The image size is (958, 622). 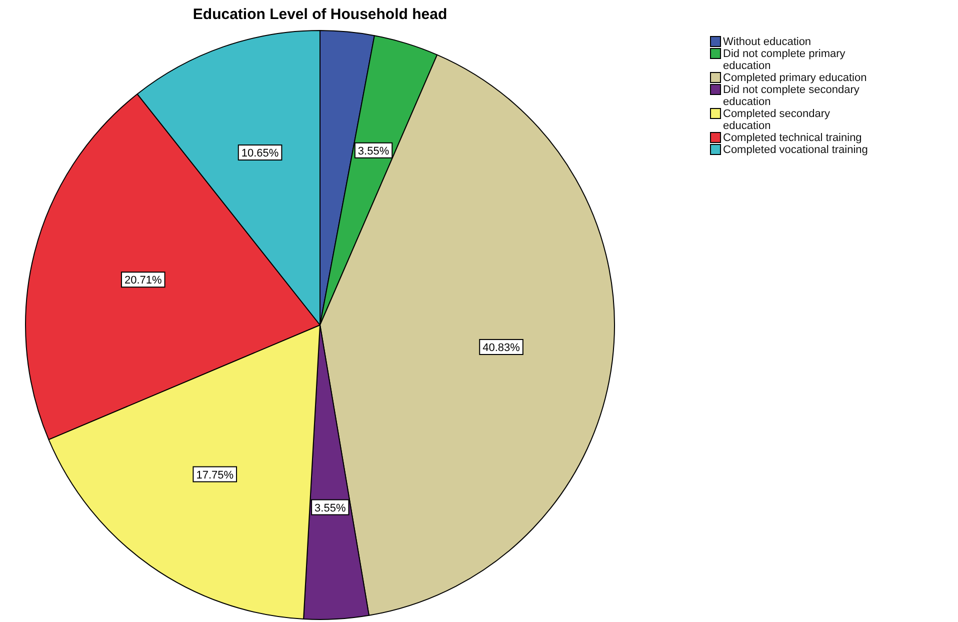 I want to click on data-label: 17.75%, so click(x=215, y=475).